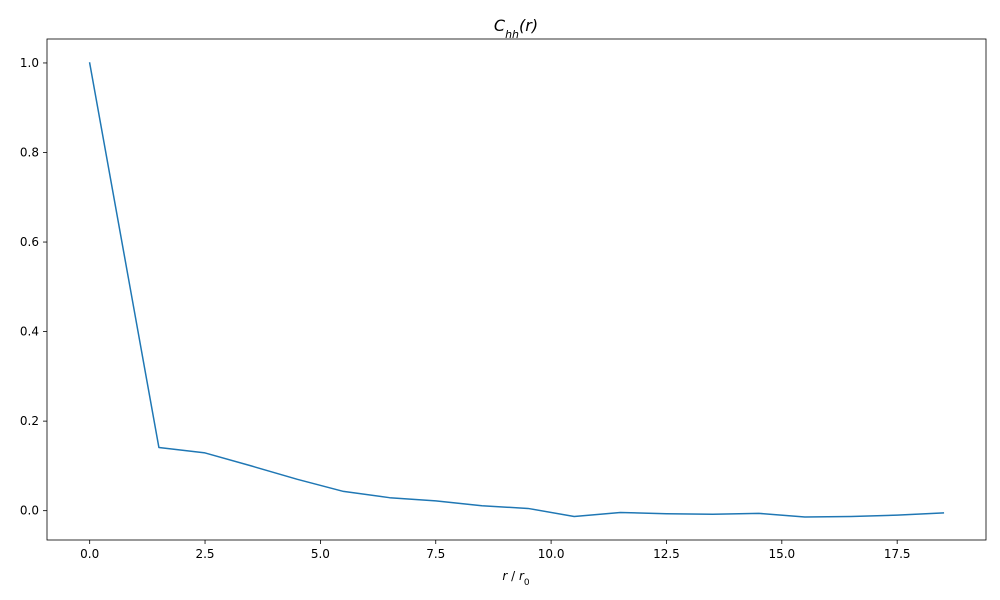 The height and width of the screenshot is (600, 1000). What do you see at coordinates (29, 511) in the screenshot?
I see `y-tick-label: 0.0` at bounding box center [29, 511].